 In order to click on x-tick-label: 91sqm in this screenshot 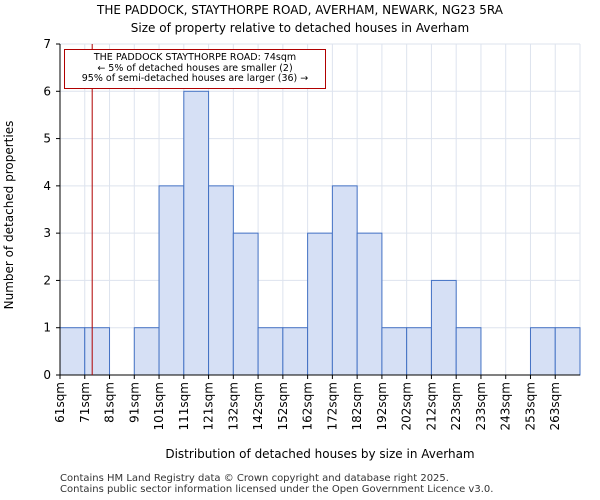, I will do `click(134, 402)`.